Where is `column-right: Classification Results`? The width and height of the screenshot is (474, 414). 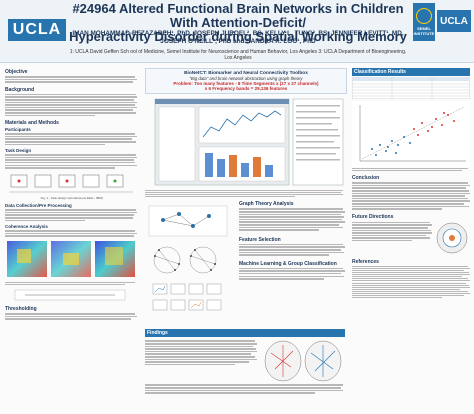 column-right: Classification Results is located at coordinates (411, 183).